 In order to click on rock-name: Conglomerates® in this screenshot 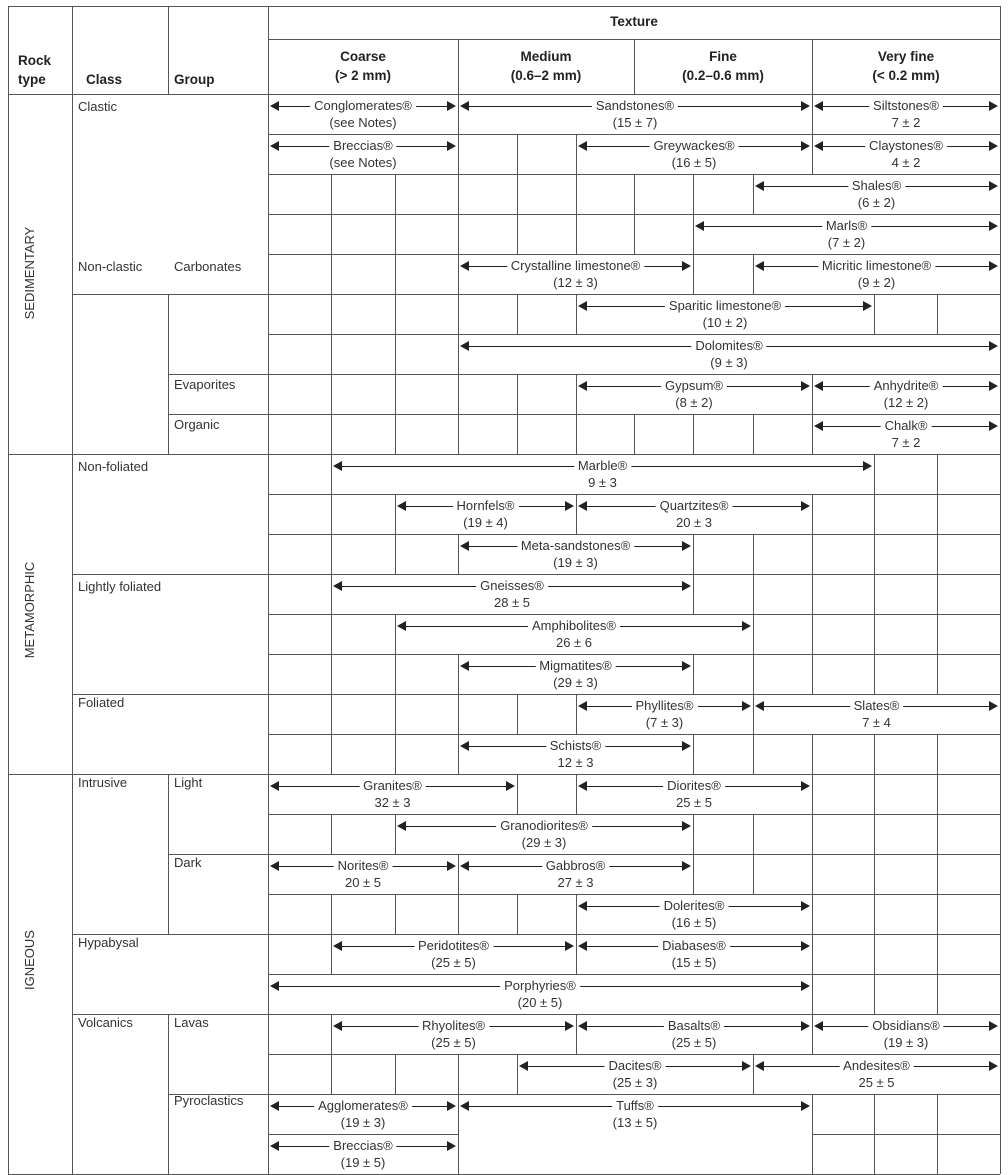, I will do `click(363, 106)`.